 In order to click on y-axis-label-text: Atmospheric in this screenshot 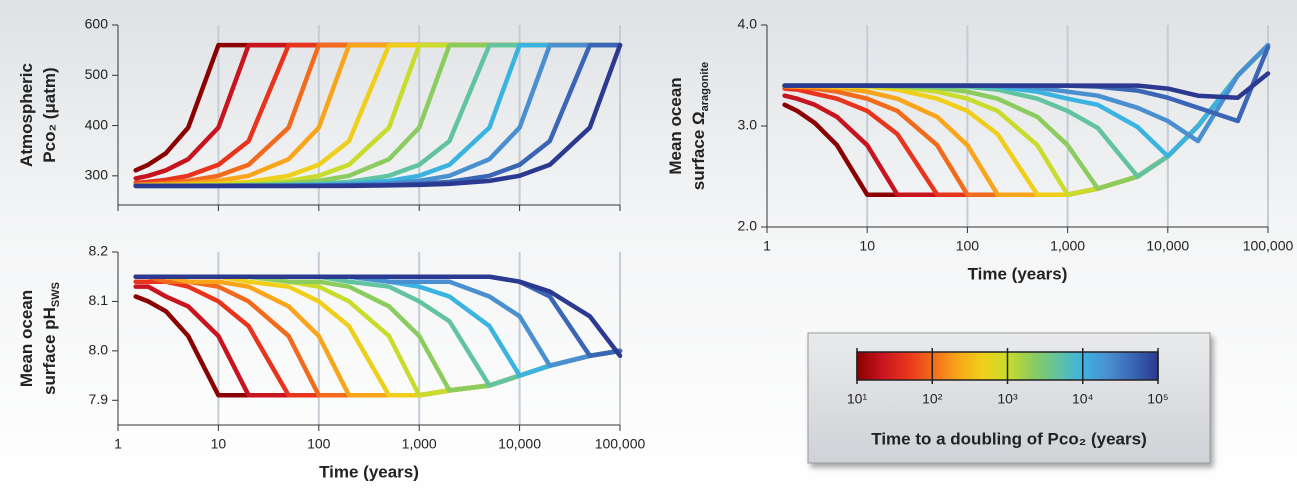, I will do `click(26, 115)`.